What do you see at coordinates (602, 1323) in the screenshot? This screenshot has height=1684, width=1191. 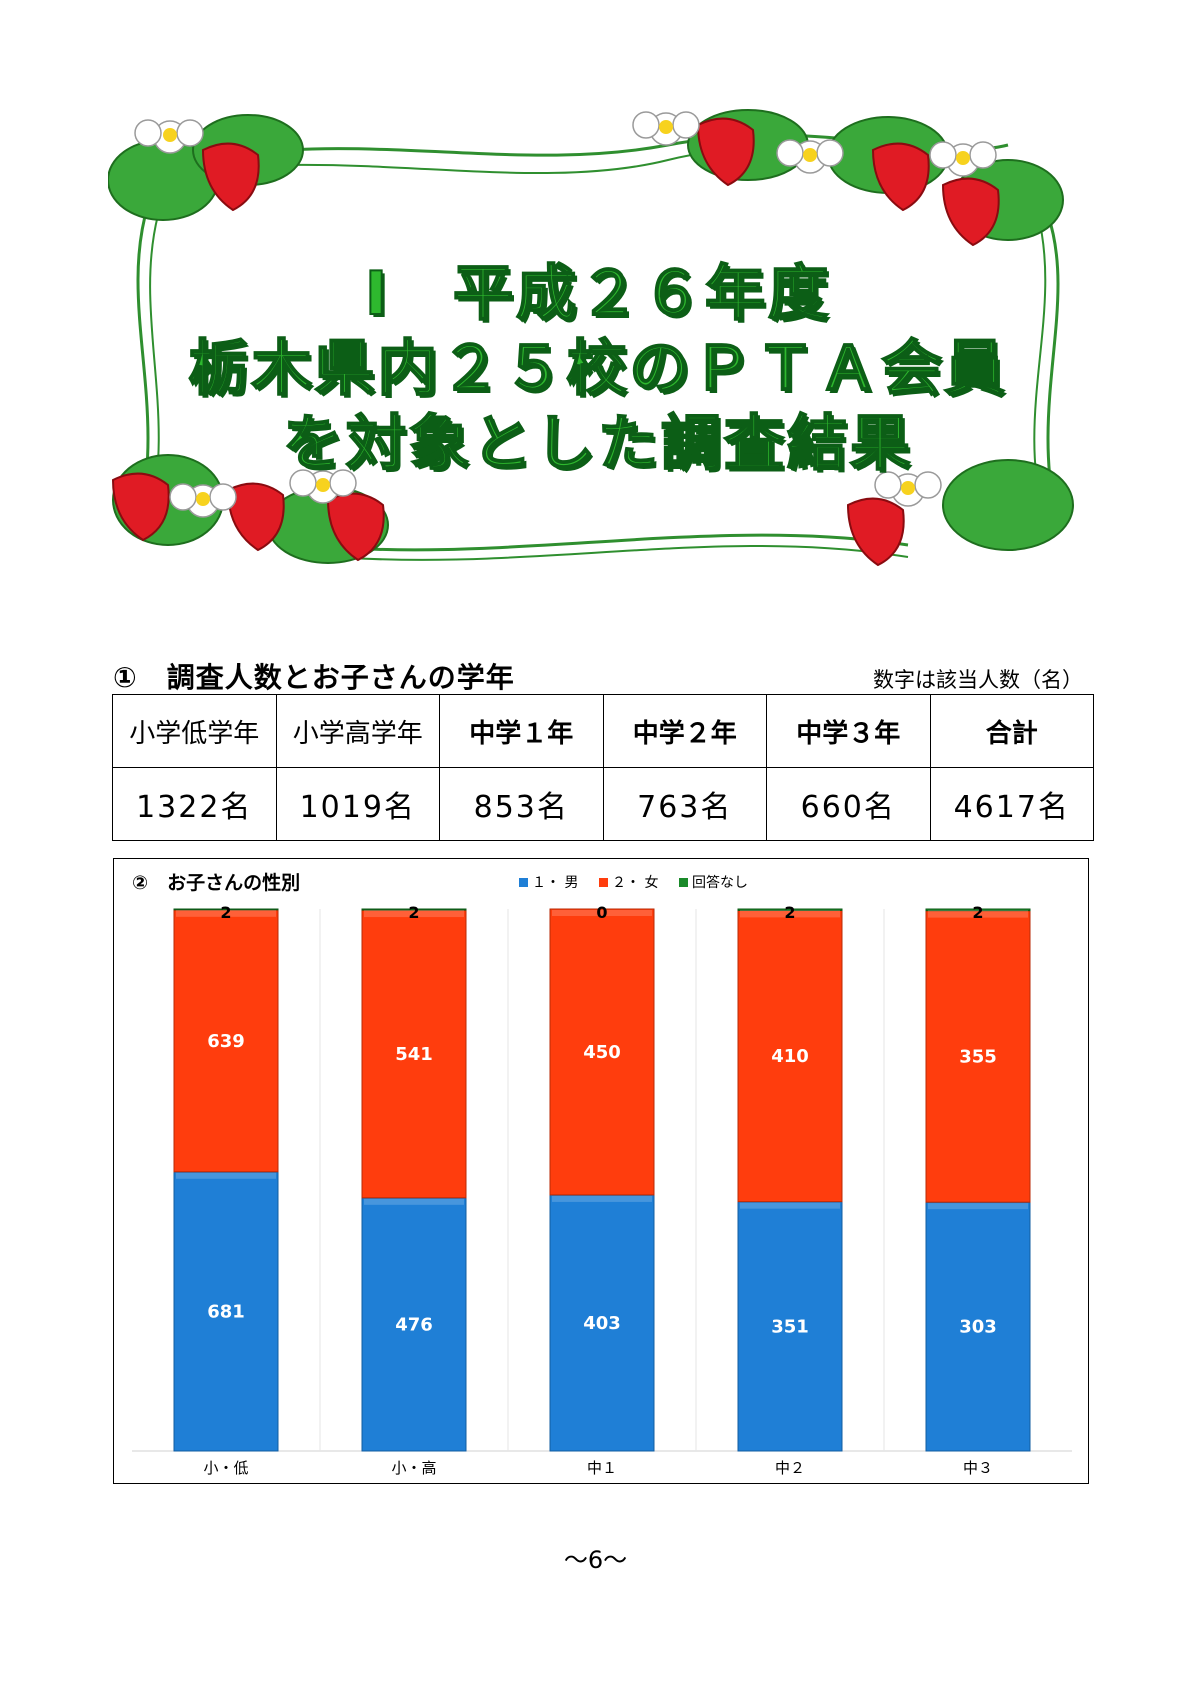 I see `data-label: 403` at bounding box center [602, 1323].